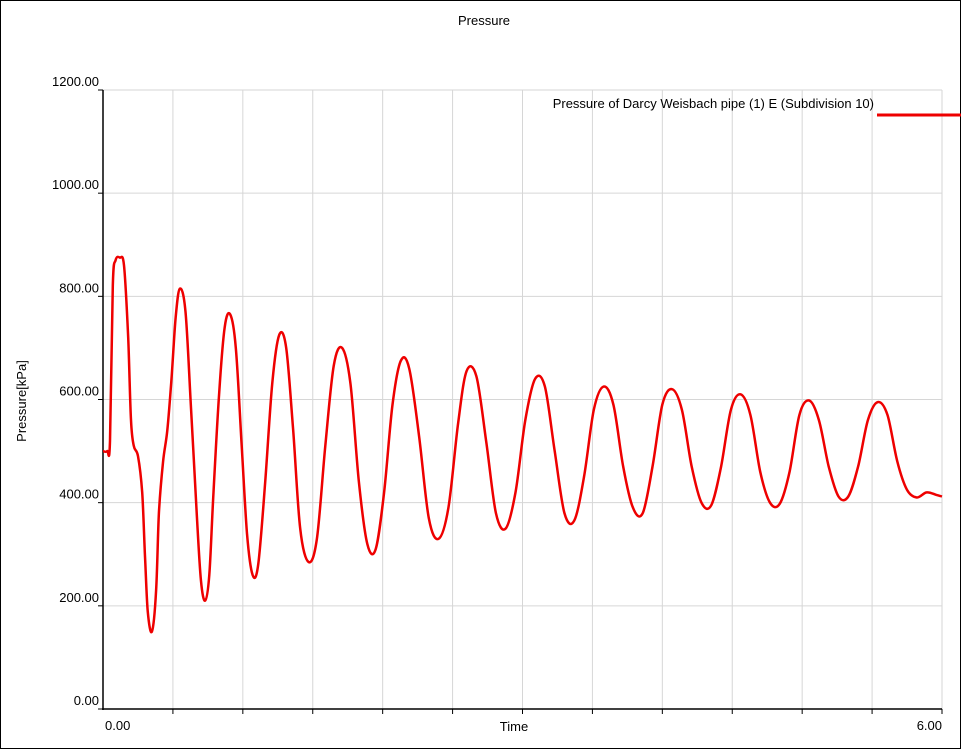  Describe the element at coordinates (79, 287) in the screenshot. I see `y-tick-label: 800.00` at that location.